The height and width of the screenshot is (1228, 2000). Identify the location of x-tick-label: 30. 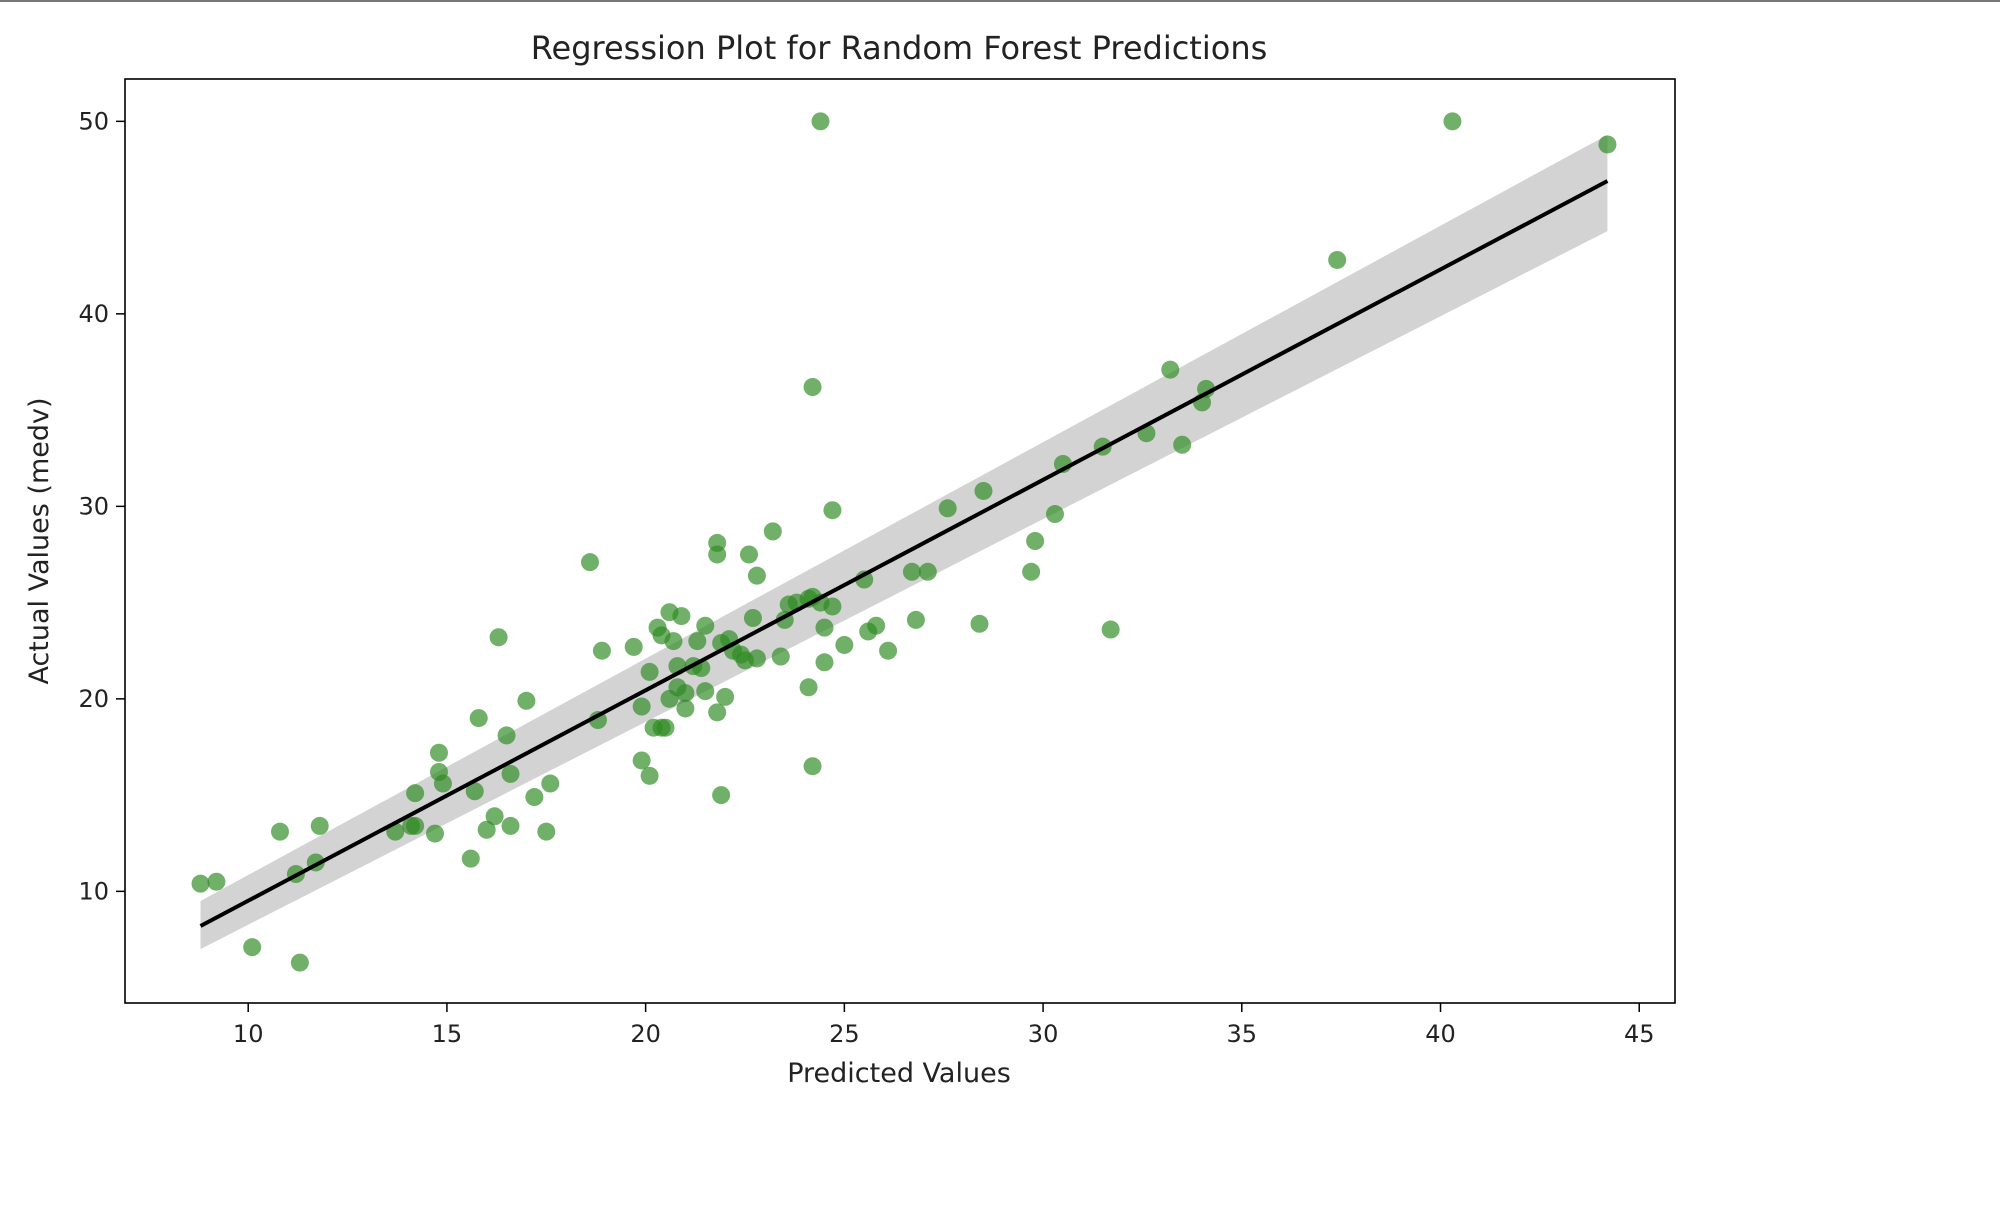
(1043, 1034).